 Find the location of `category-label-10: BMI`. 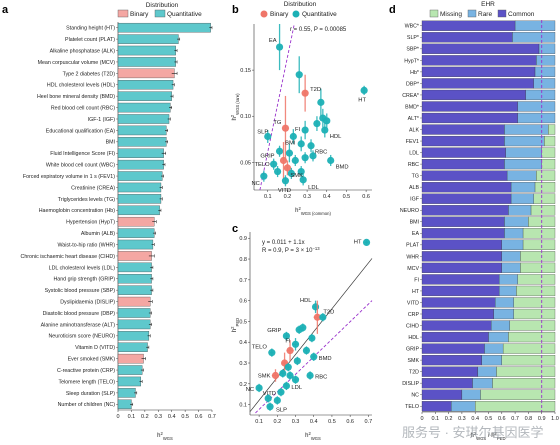

category-label-10: BMI is located at coordinates (110, 143).